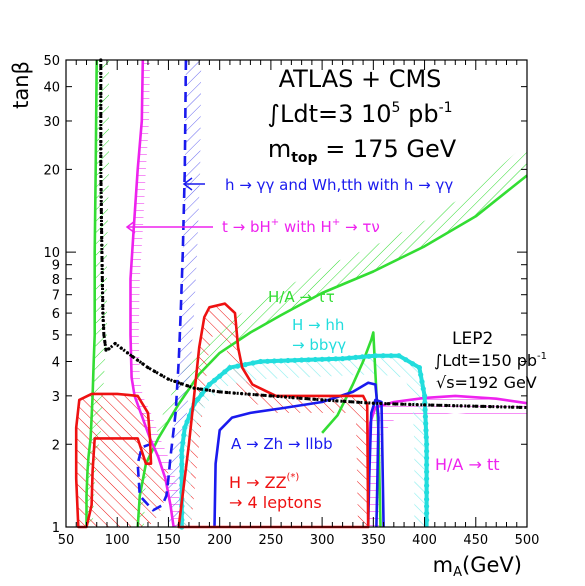 This screenshot has height=586, width=585. Describe the element at coordinates (169, 227) in the screenshot. I see `arrow-t-bH` at that location.